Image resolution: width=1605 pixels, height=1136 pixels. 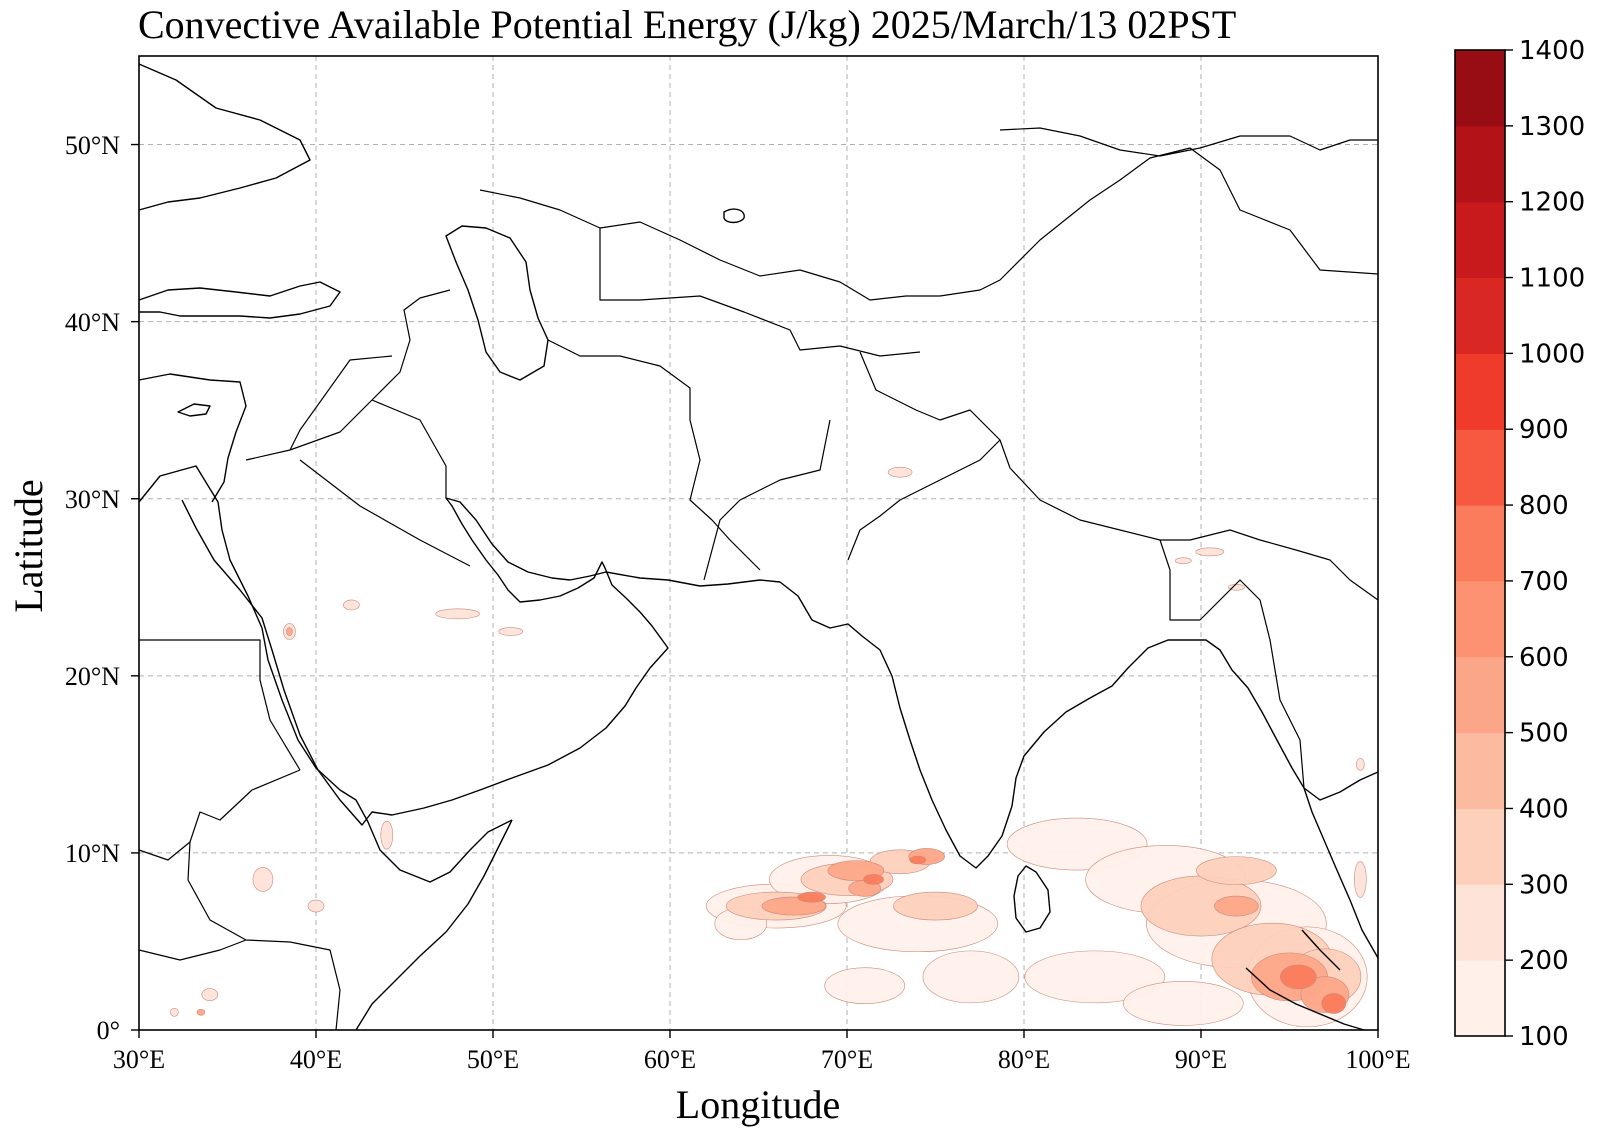 What do you see at coordinates (1544, 809) in the screenshot?
I see `colorbar-tick-label: 400` at bounding box center [1544, 809].